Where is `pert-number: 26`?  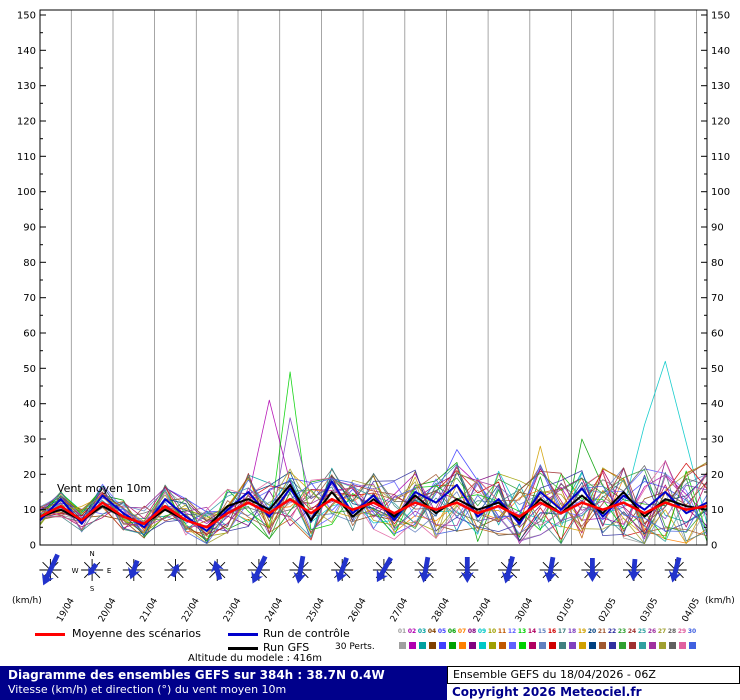 pert-number: 26 is located at coordinates (652, 631).